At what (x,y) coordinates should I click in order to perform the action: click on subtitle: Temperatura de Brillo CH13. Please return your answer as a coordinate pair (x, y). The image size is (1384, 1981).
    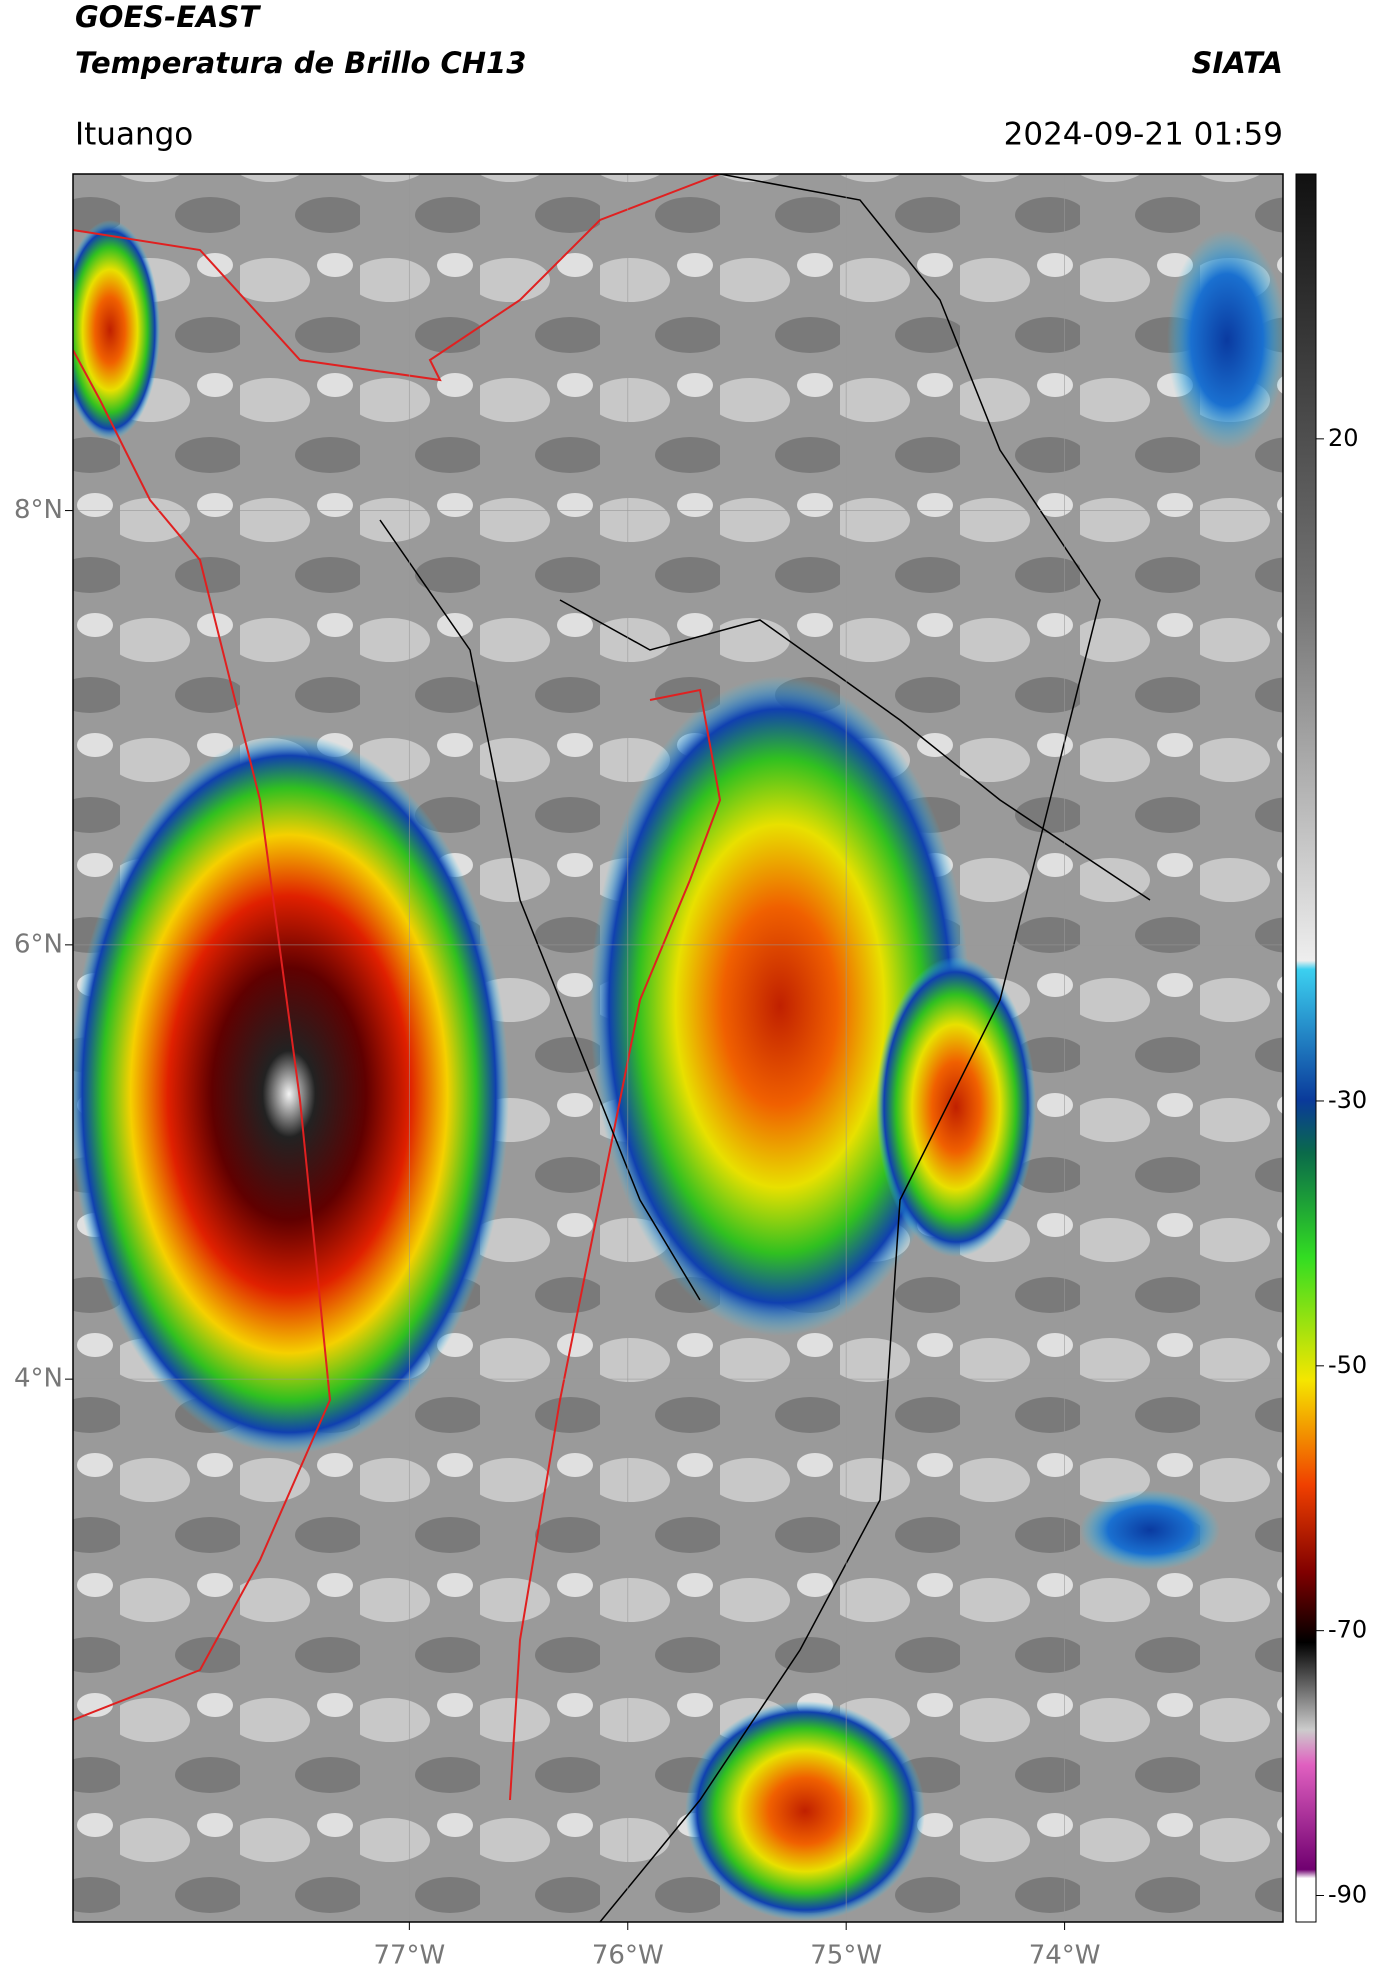
    Looking at the image, I should click on (300, 63).